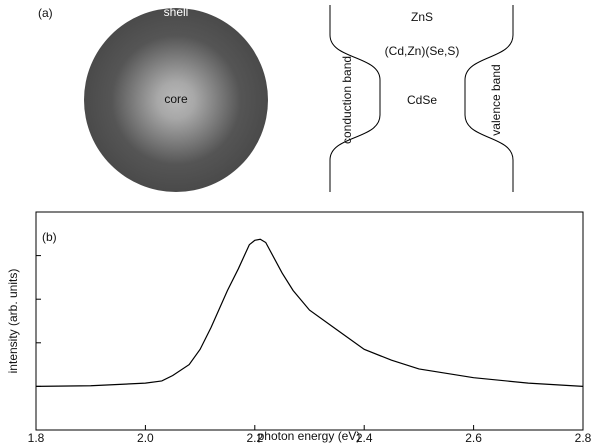 Image resolution: width=592 pixels, height=448 pixels. I want to click on core-label: core, so click(176, 99).